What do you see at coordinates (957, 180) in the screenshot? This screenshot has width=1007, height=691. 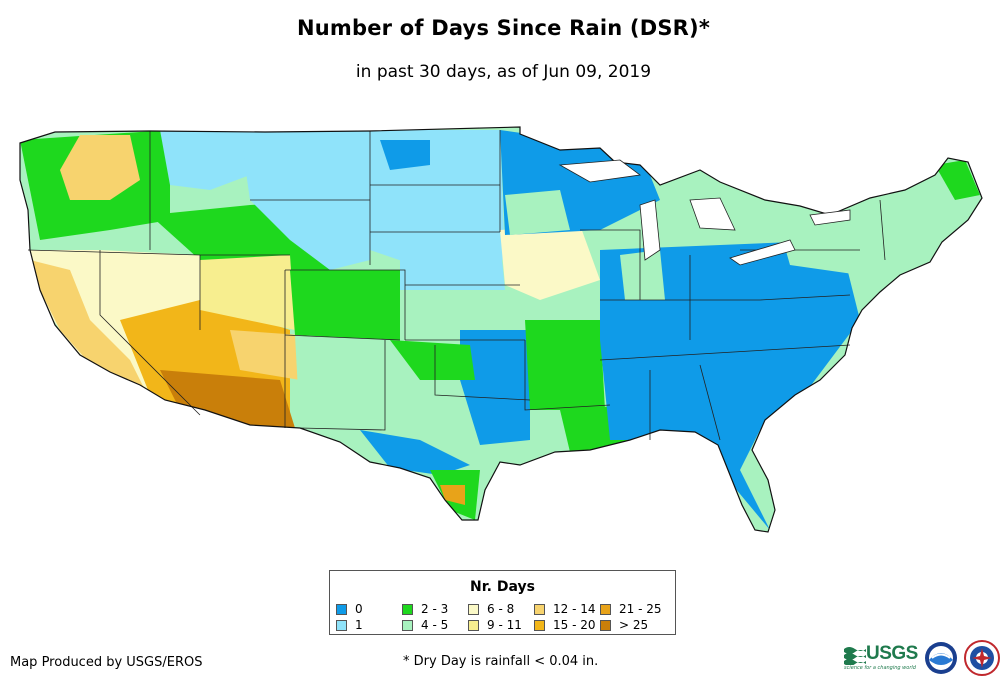 I see `region-maine` at bounding box center [957, 180].